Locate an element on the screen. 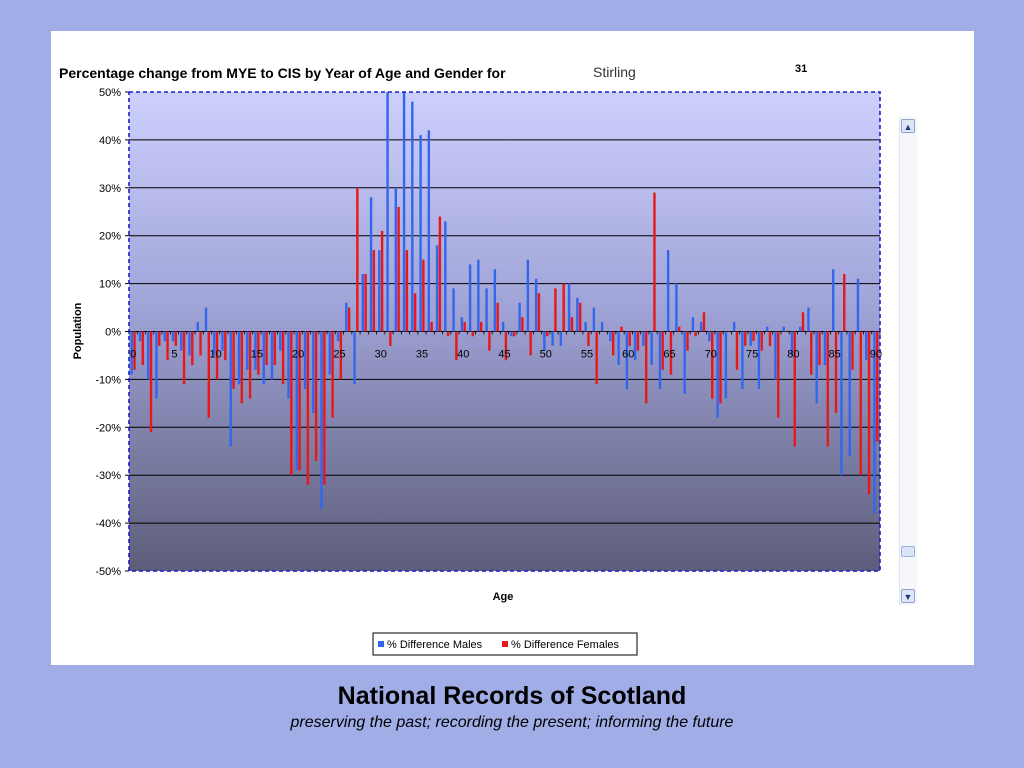 This screenshot has height=768, width=1024. chart-area-name: Stirling is located at coordinates (614, 72).